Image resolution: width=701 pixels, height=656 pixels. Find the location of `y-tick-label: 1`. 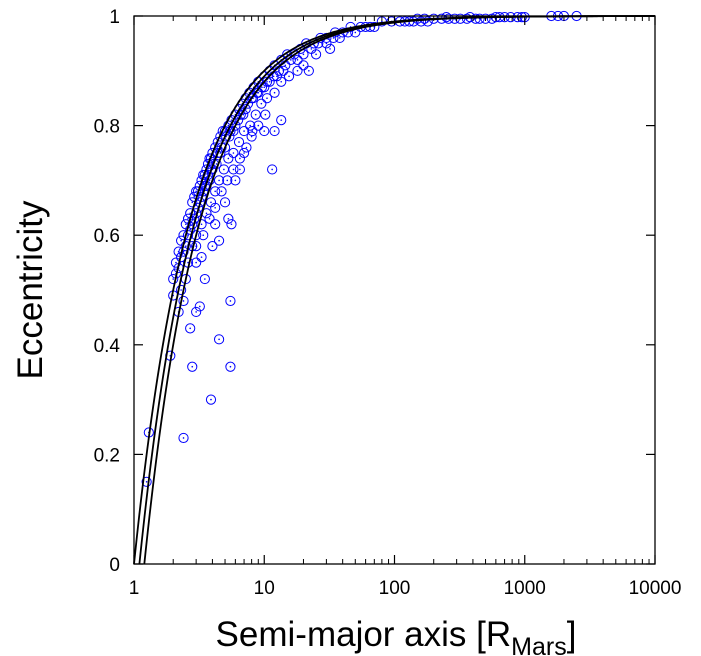

y-tick-label: 1 is located at coordinates (114, 17).